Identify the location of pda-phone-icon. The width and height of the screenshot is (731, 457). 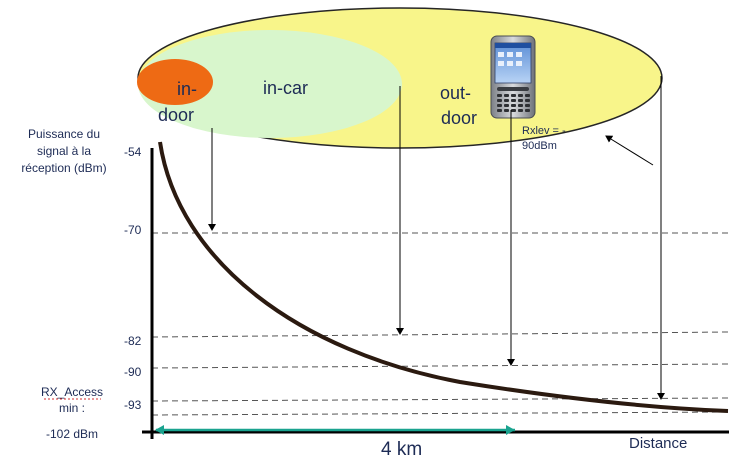
(513, 77).